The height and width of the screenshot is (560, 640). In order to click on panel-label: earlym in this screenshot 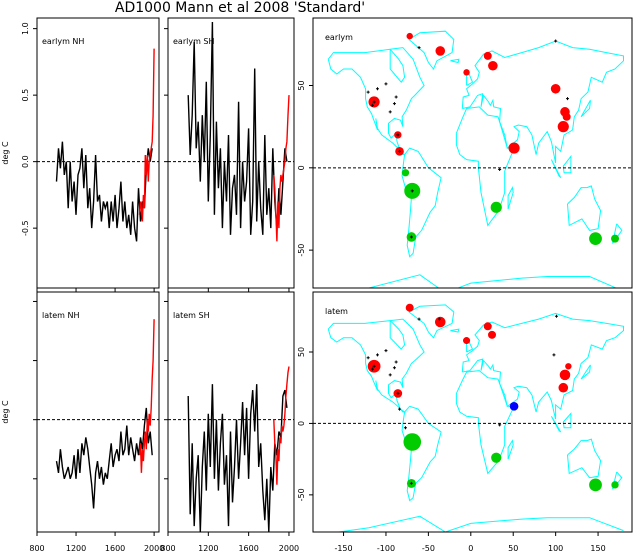, I will do `click(339, 37)`.